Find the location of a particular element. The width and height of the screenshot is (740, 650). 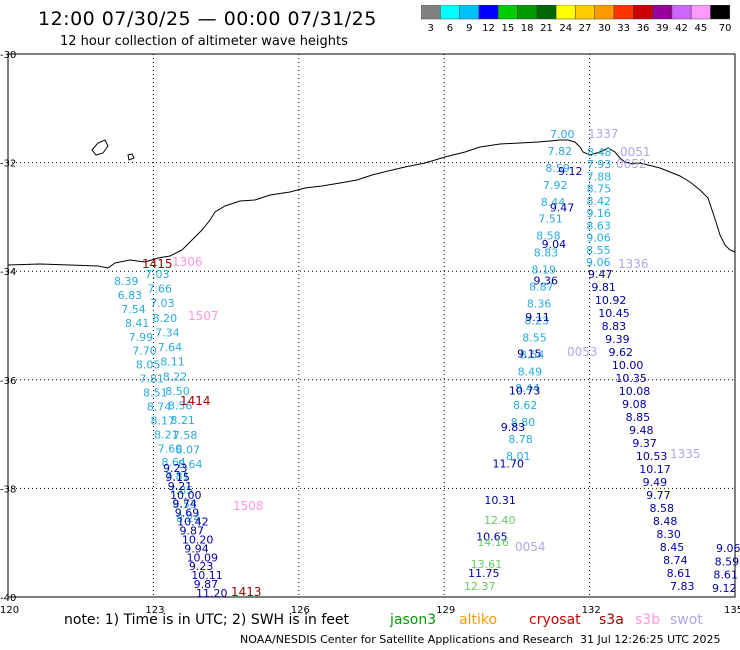

wave-height-value: 8.20 is located at coordinates (165, 318).